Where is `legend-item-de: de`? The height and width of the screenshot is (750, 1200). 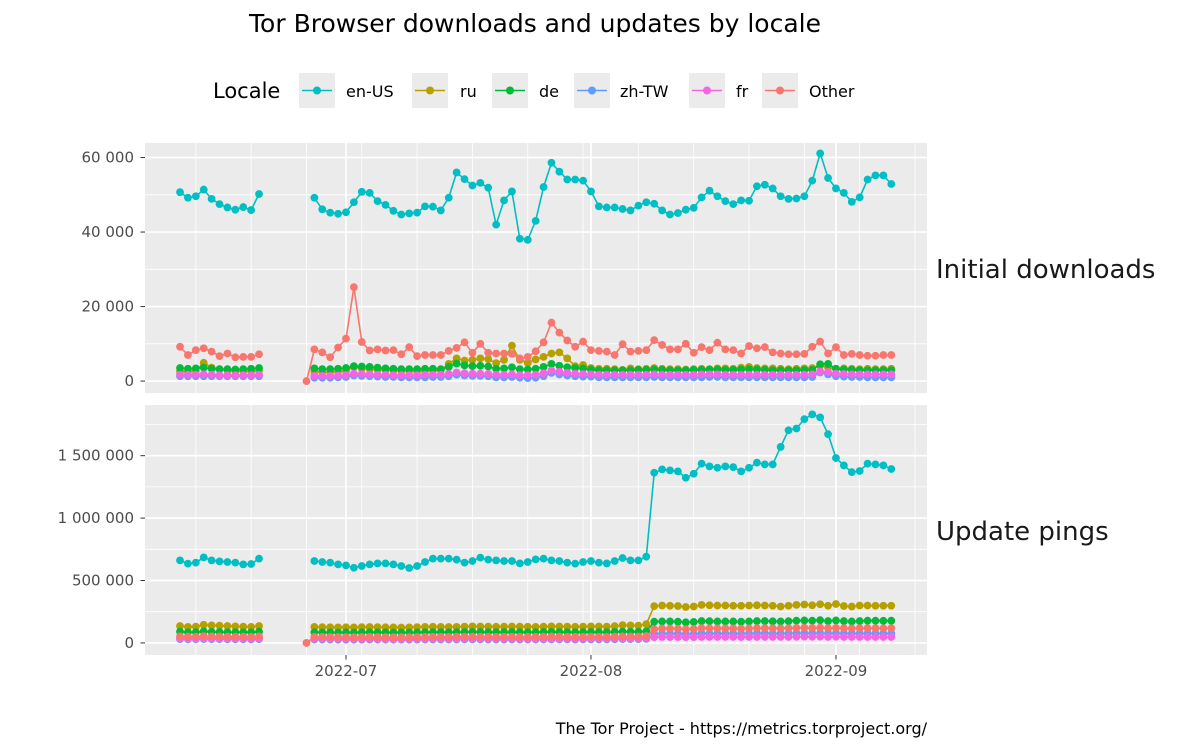 legend-item-de: de is located at coordinates (525, 90).